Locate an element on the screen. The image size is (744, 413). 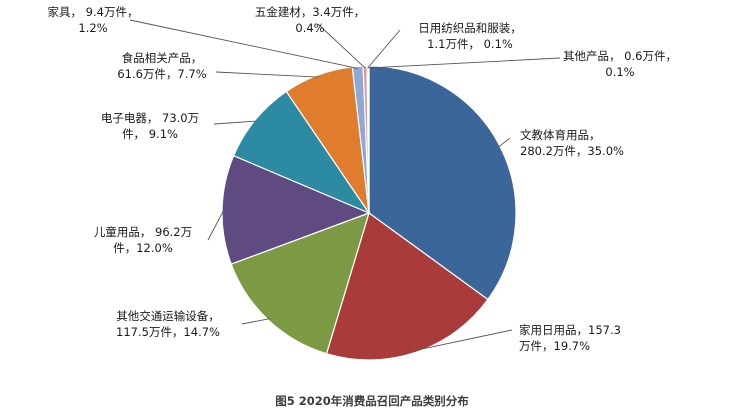
slice-label: 食品相关产品， 61.6万件，7.7% is located at coordinates (161, 66).